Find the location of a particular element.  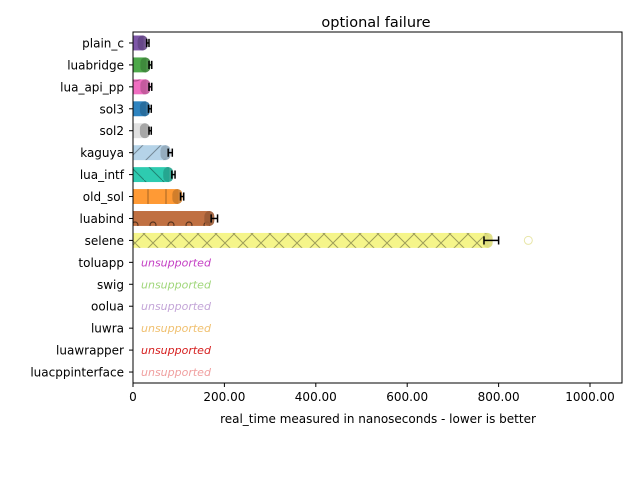

bar-group-luabridge is located at coordinates (143, 65).